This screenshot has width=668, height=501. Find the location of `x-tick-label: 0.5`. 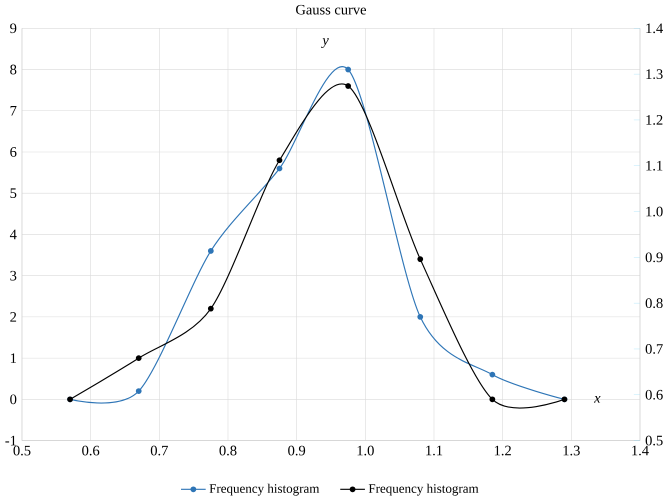

x-tick-label: 0.5 is located at coordinates (21, 451).